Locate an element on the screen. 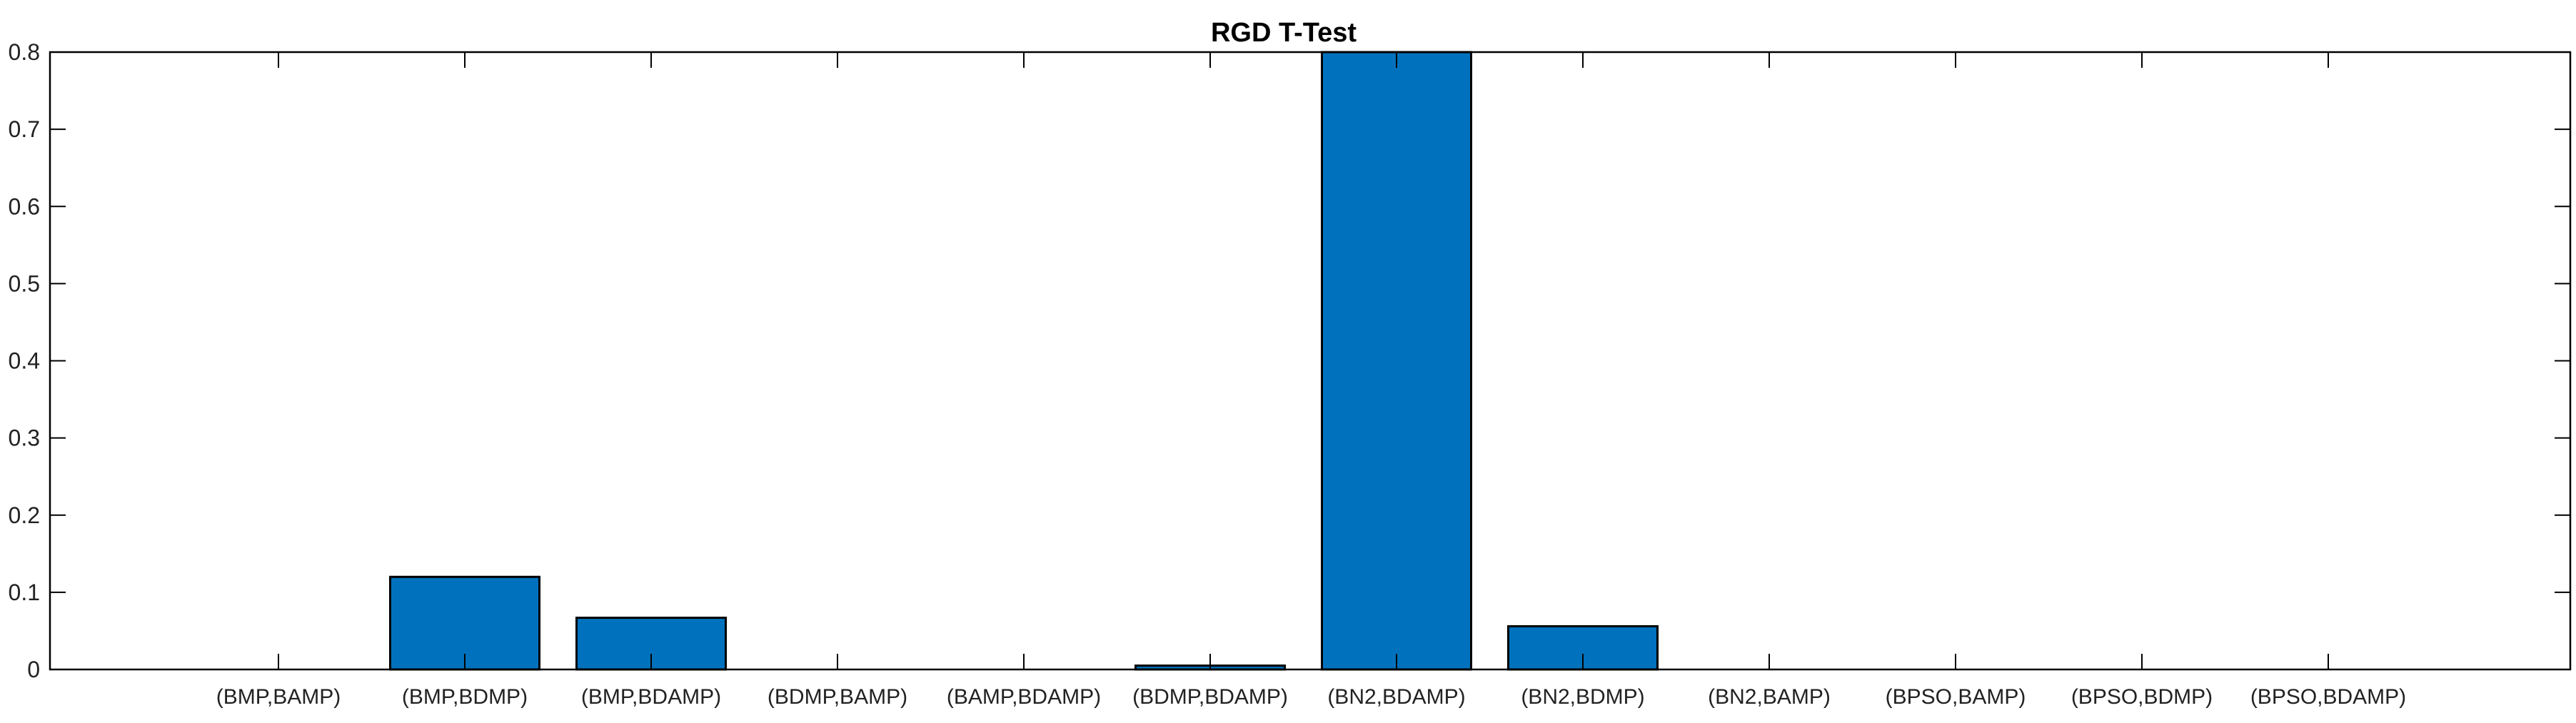 This screenshot has width=2576, height=723. y-tick-label: 0.7 is located at coordinates (25, 129).